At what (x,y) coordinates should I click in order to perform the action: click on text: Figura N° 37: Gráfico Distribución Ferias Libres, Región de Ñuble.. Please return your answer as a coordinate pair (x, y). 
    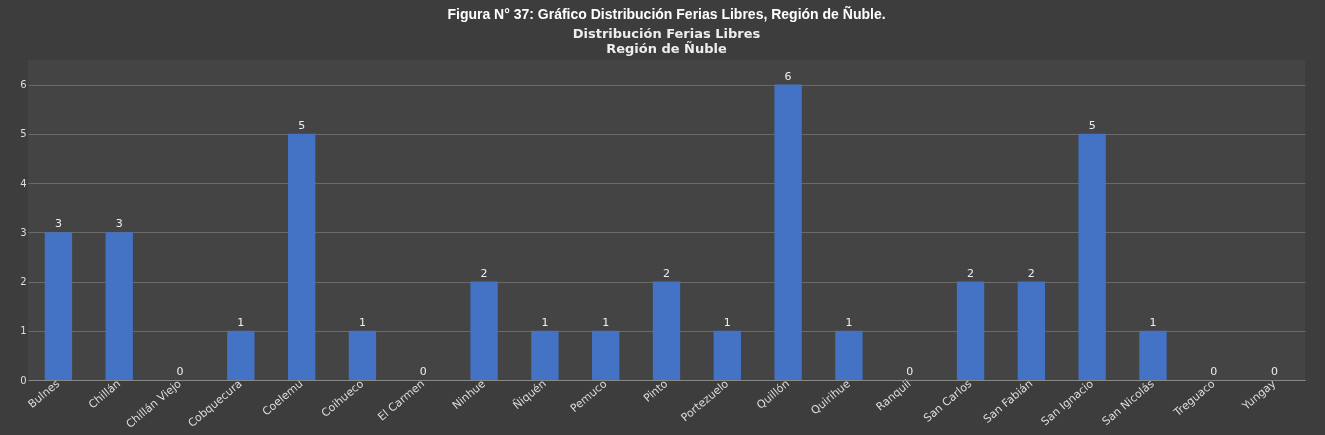
    Looking at the image, I should click on (666, 13).